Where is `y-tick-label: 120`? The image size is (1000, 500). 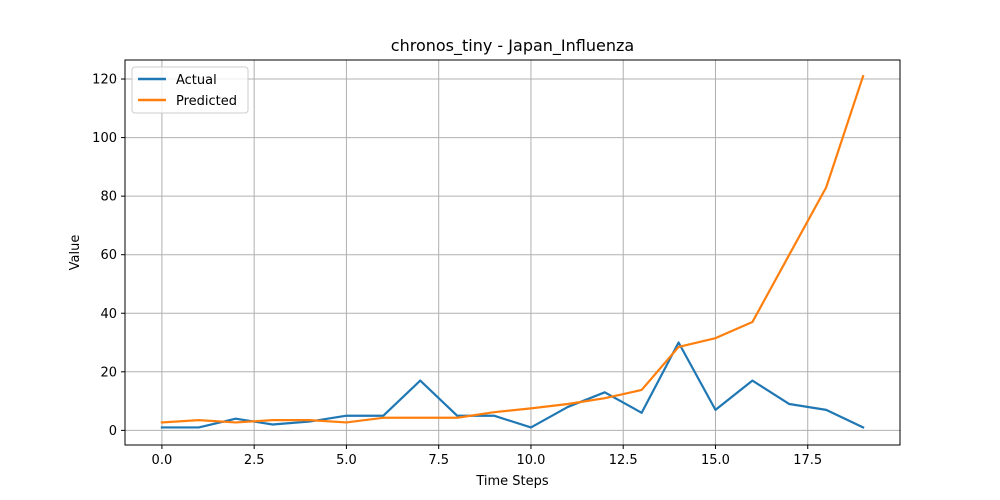
y-tick-label: 120 is located at coordinates (104, 80).